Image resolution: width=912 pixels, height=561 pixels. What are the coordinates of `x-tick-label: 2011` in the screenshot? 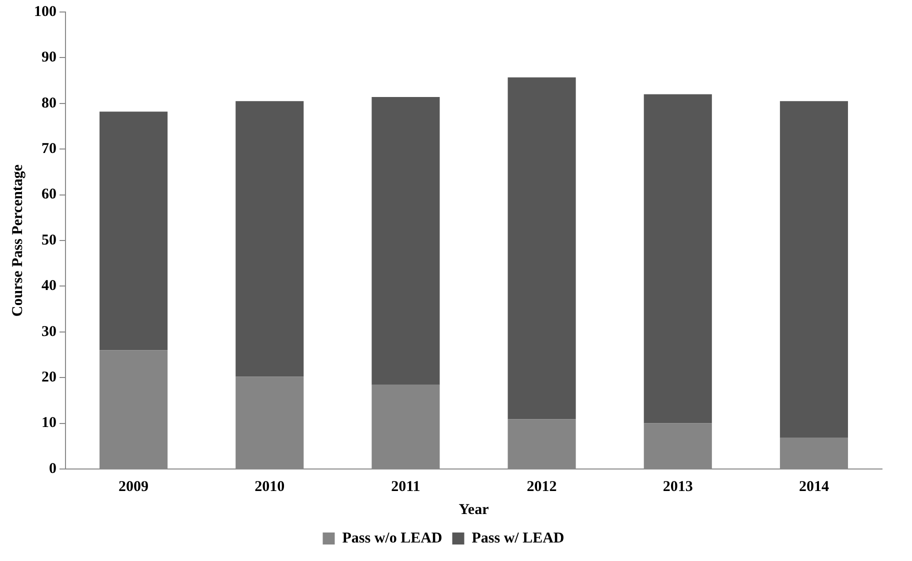 It's located at (405, 486).